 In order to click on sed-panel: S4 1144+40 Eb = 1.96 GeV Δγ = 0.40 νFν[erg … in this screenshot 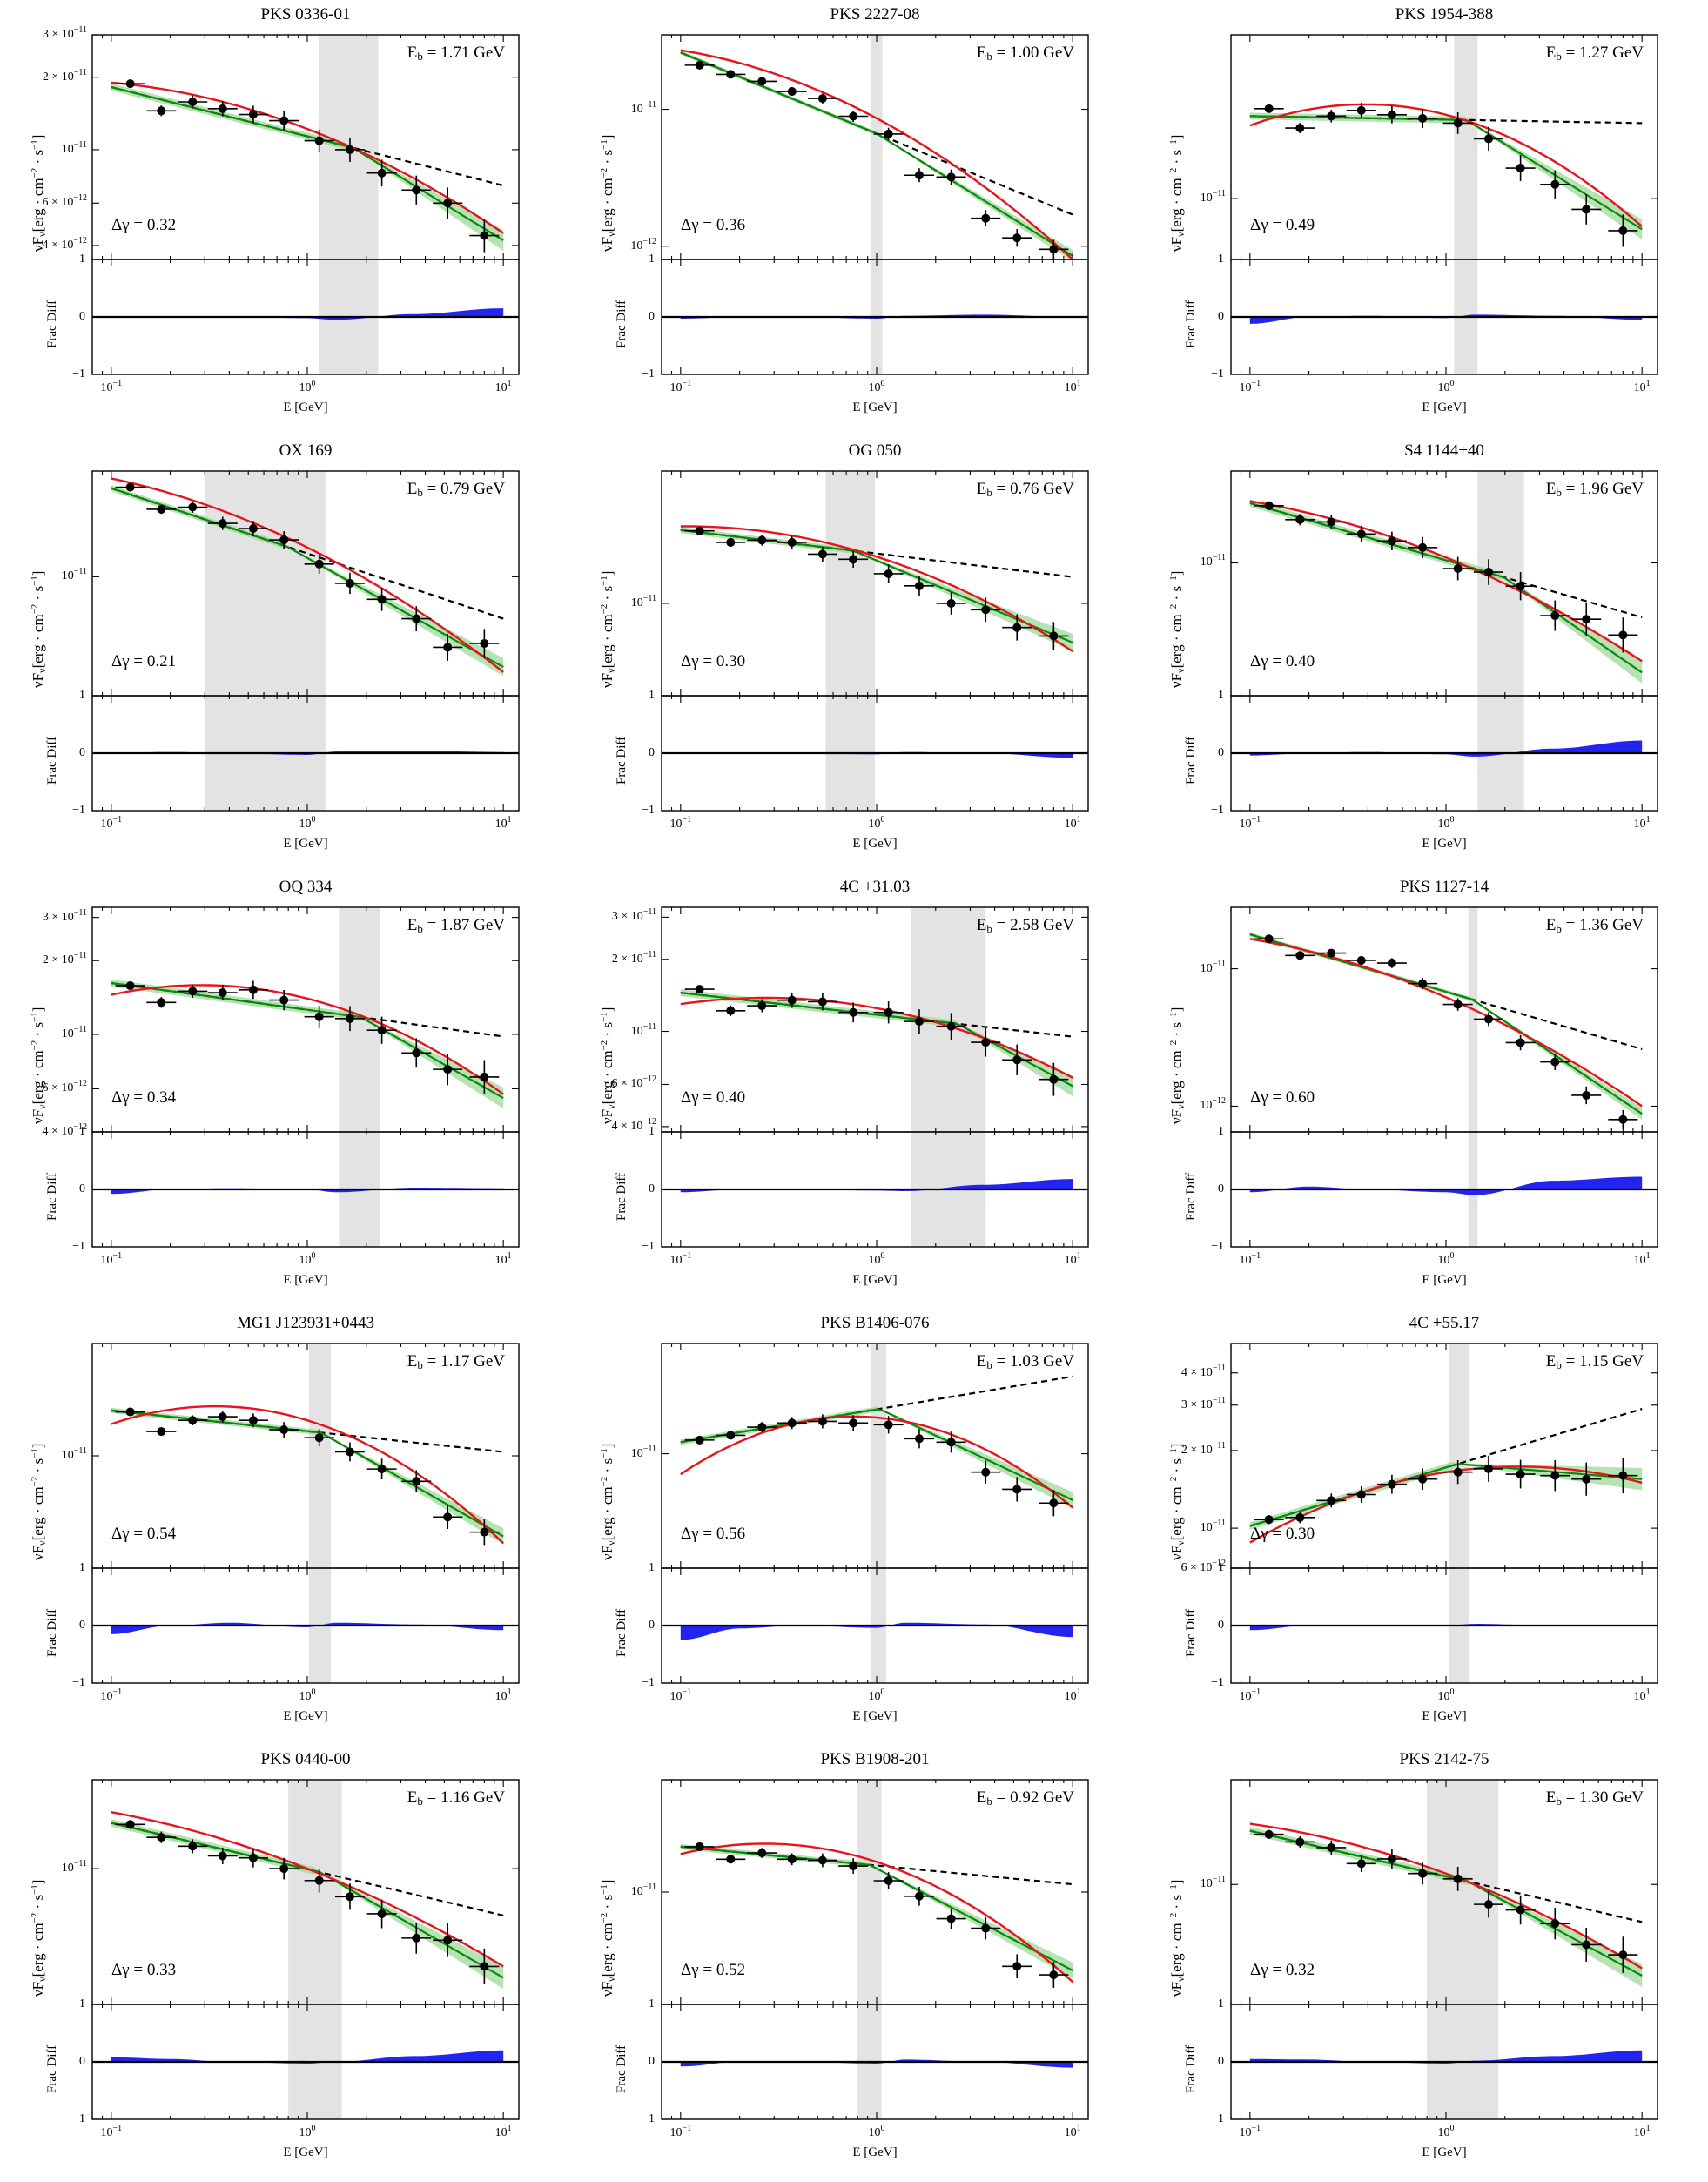, I will do `click(1423, 654)`.